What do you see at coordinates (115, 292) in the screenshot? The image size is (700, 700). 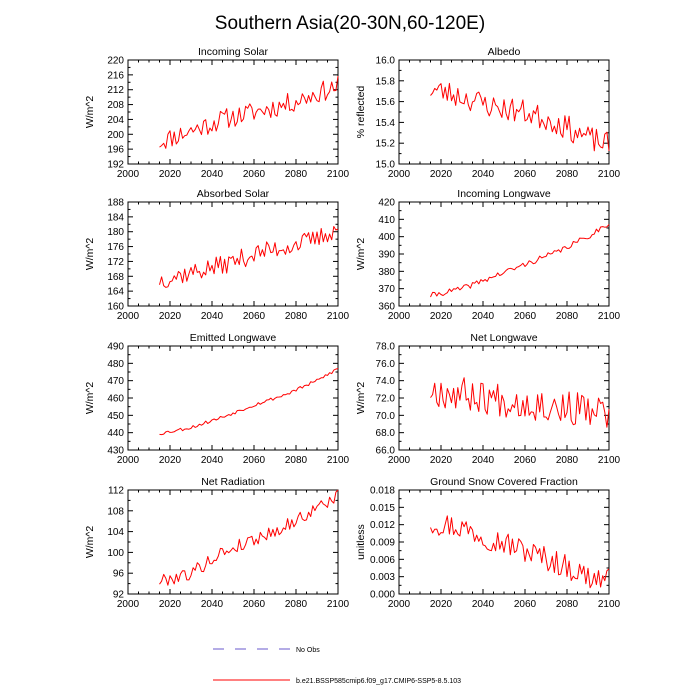 I see `y-tick-label: 164` at bounding box center [115, 292].